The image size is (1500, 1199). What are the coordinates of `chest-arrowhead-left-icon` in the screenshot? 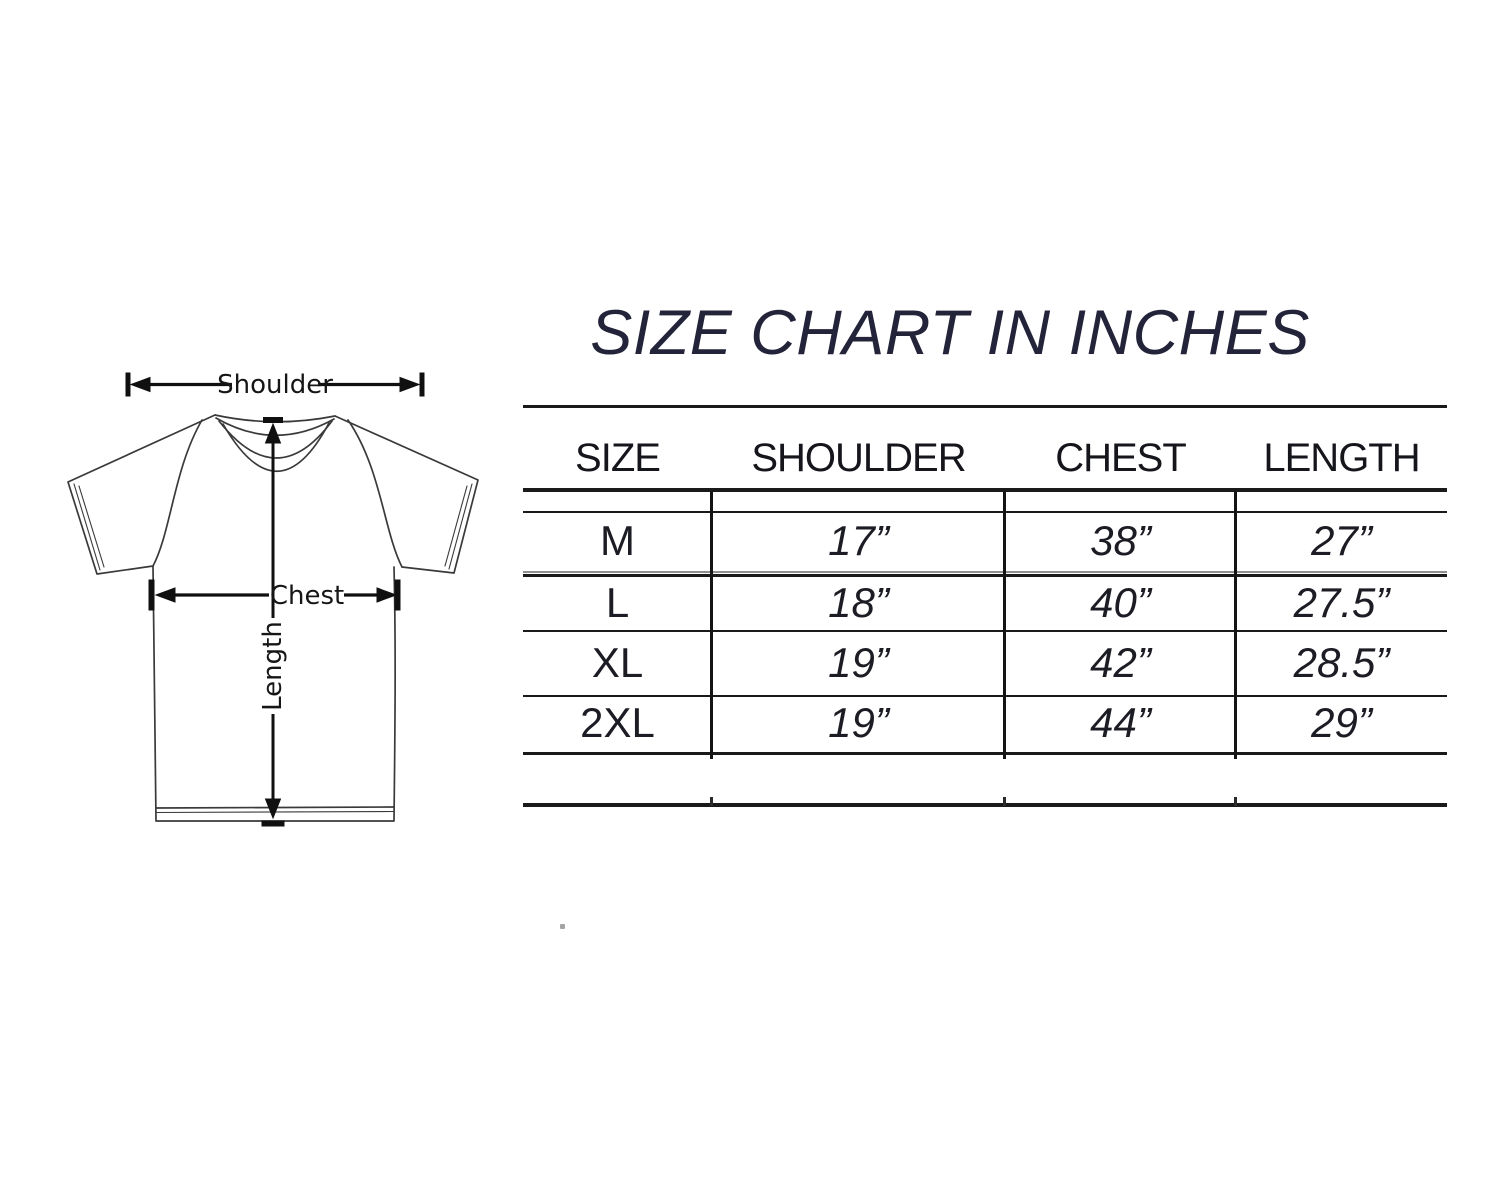 It's located at (165, 595).